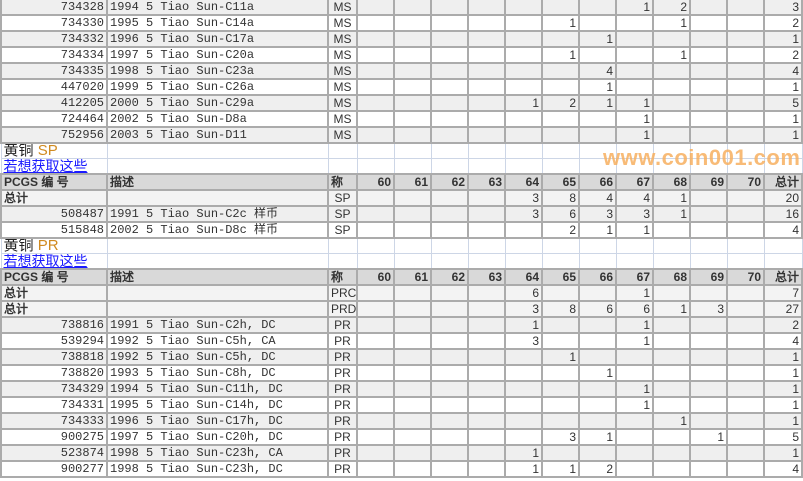 The image size is (803, 481). I want to click on description-link: 1994 5 Tiao Sun-C11h, DC, so click(217, 389).